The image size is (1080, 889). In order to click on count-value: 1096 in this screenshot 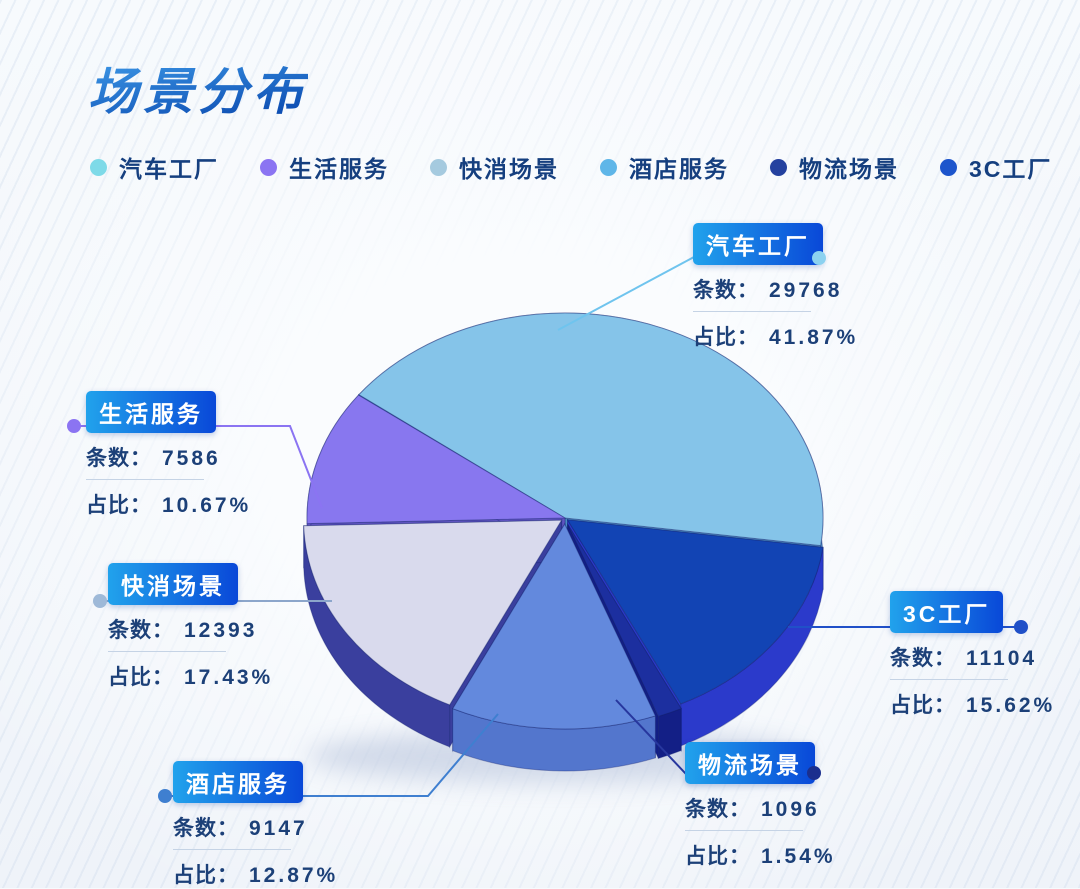, I will do `click(790, 809)`.